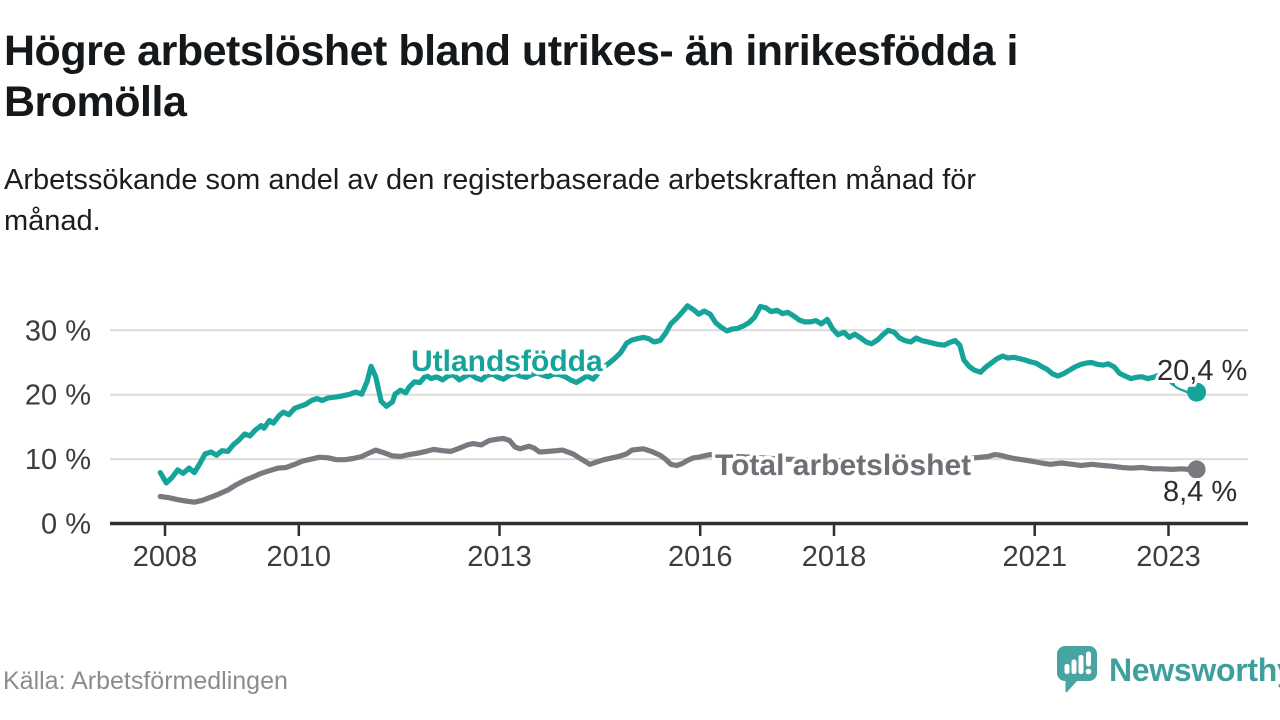 The width and height of the screenshot is (1280, 720). What do you see at coordinates (299, 557) in the screenshot?
I see `x-axis-tick-label: 2010` at bounding box center [299, 557].